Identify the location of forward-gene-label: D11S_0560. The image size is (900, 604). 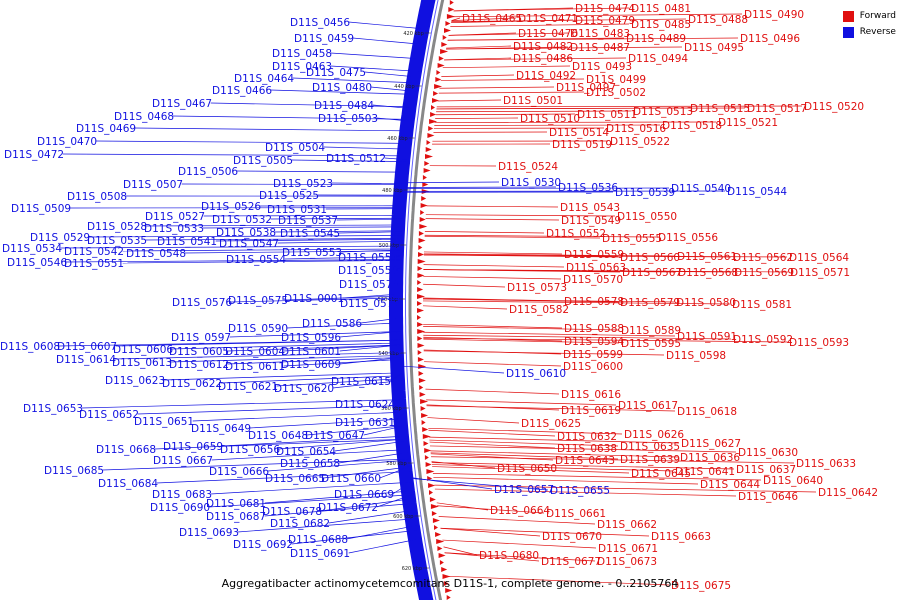
(650, 258).